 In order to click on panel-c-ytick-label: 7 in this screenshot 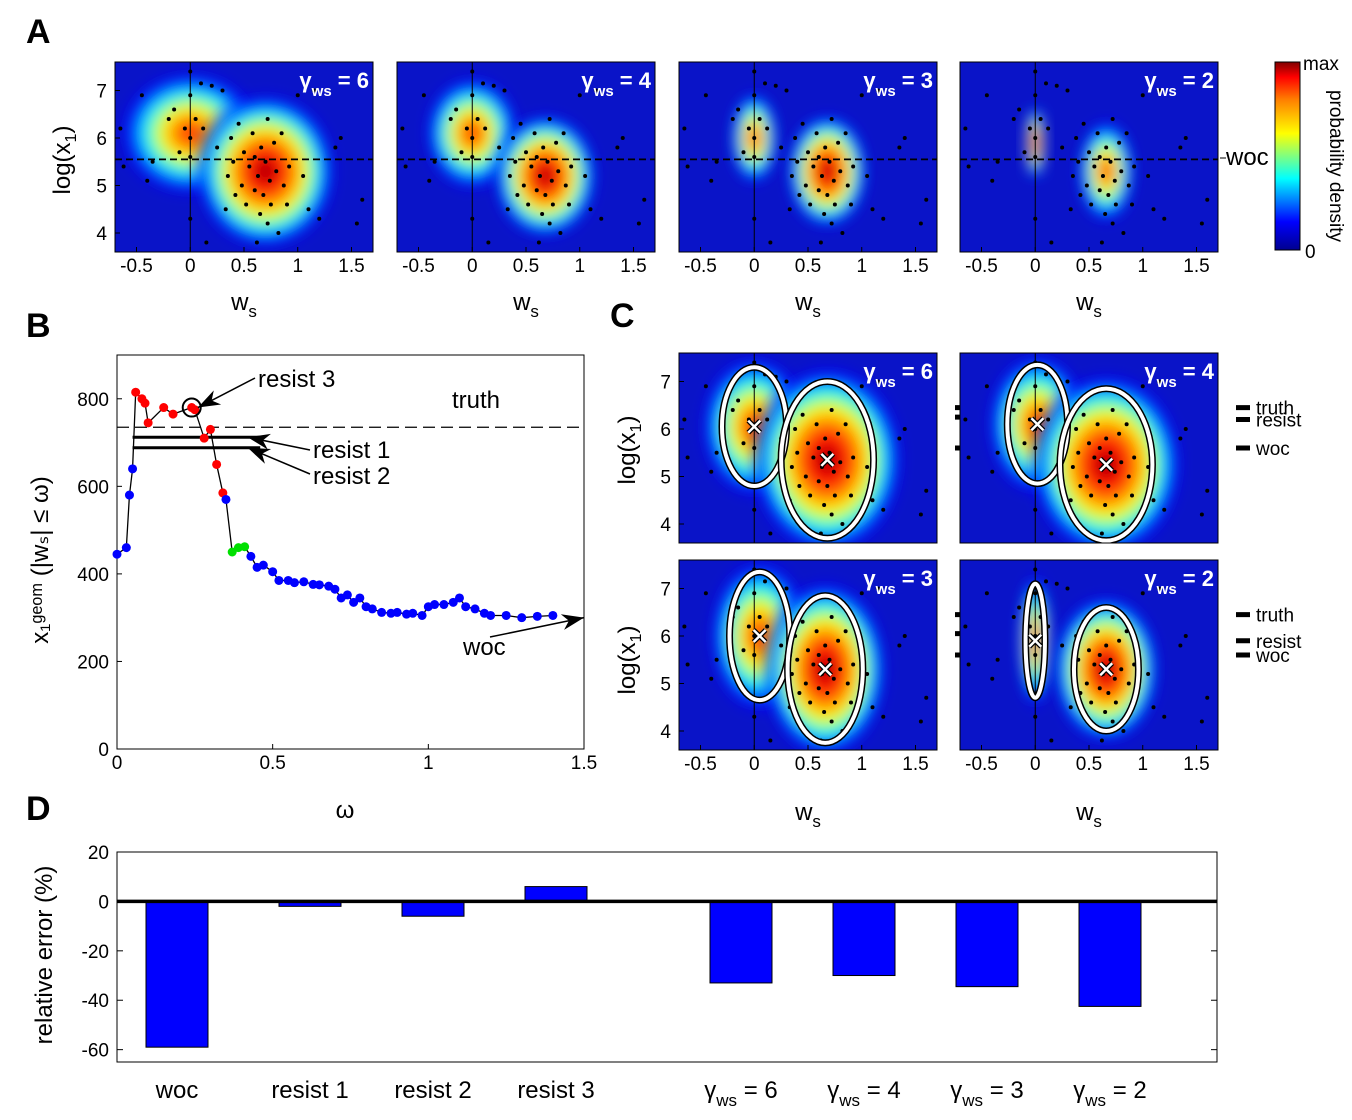, I will do `click(665, 383)`.